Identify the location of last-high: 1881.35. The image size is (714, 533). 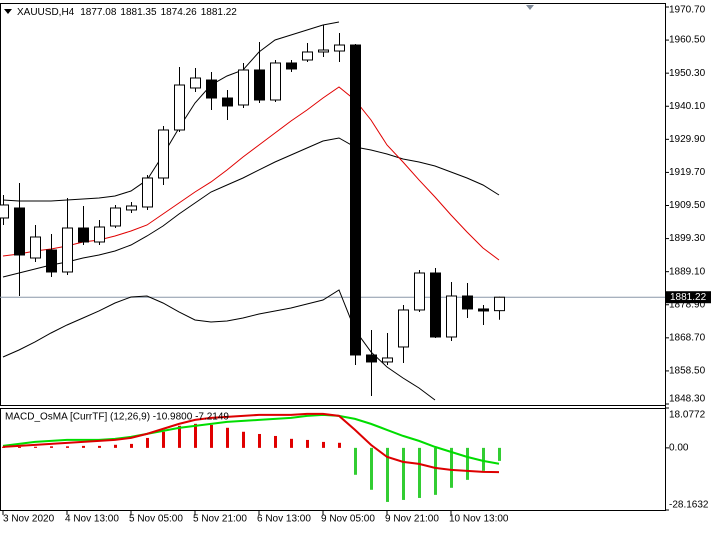
(138, 12).